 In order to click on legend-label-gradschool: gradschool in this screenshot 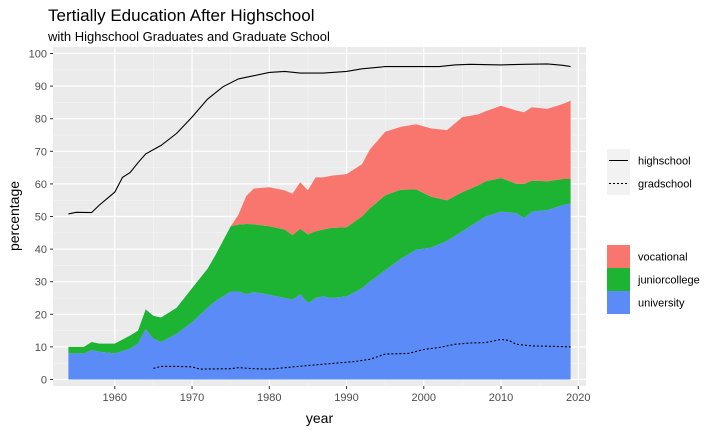, I will do `click(665, 185)`.